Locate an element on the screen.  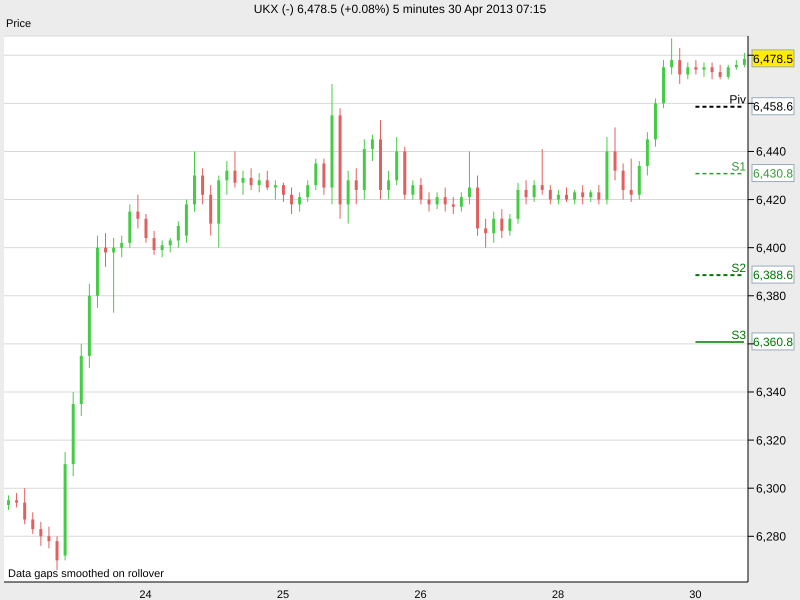
y-tick-label: 6,420 is located at coordinates (771, 199).